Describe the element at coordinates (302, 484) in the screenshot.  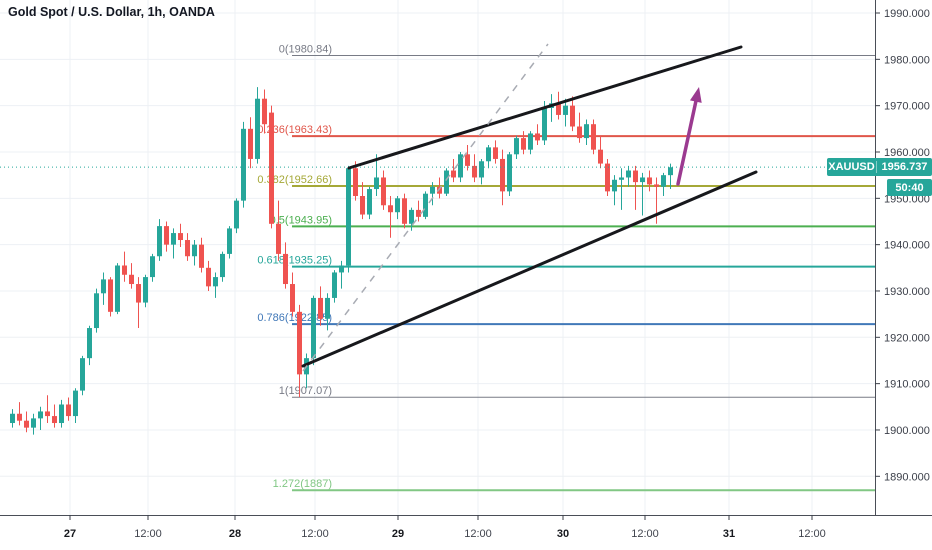
I see `fib-label: 1.272(1887)` at that location.